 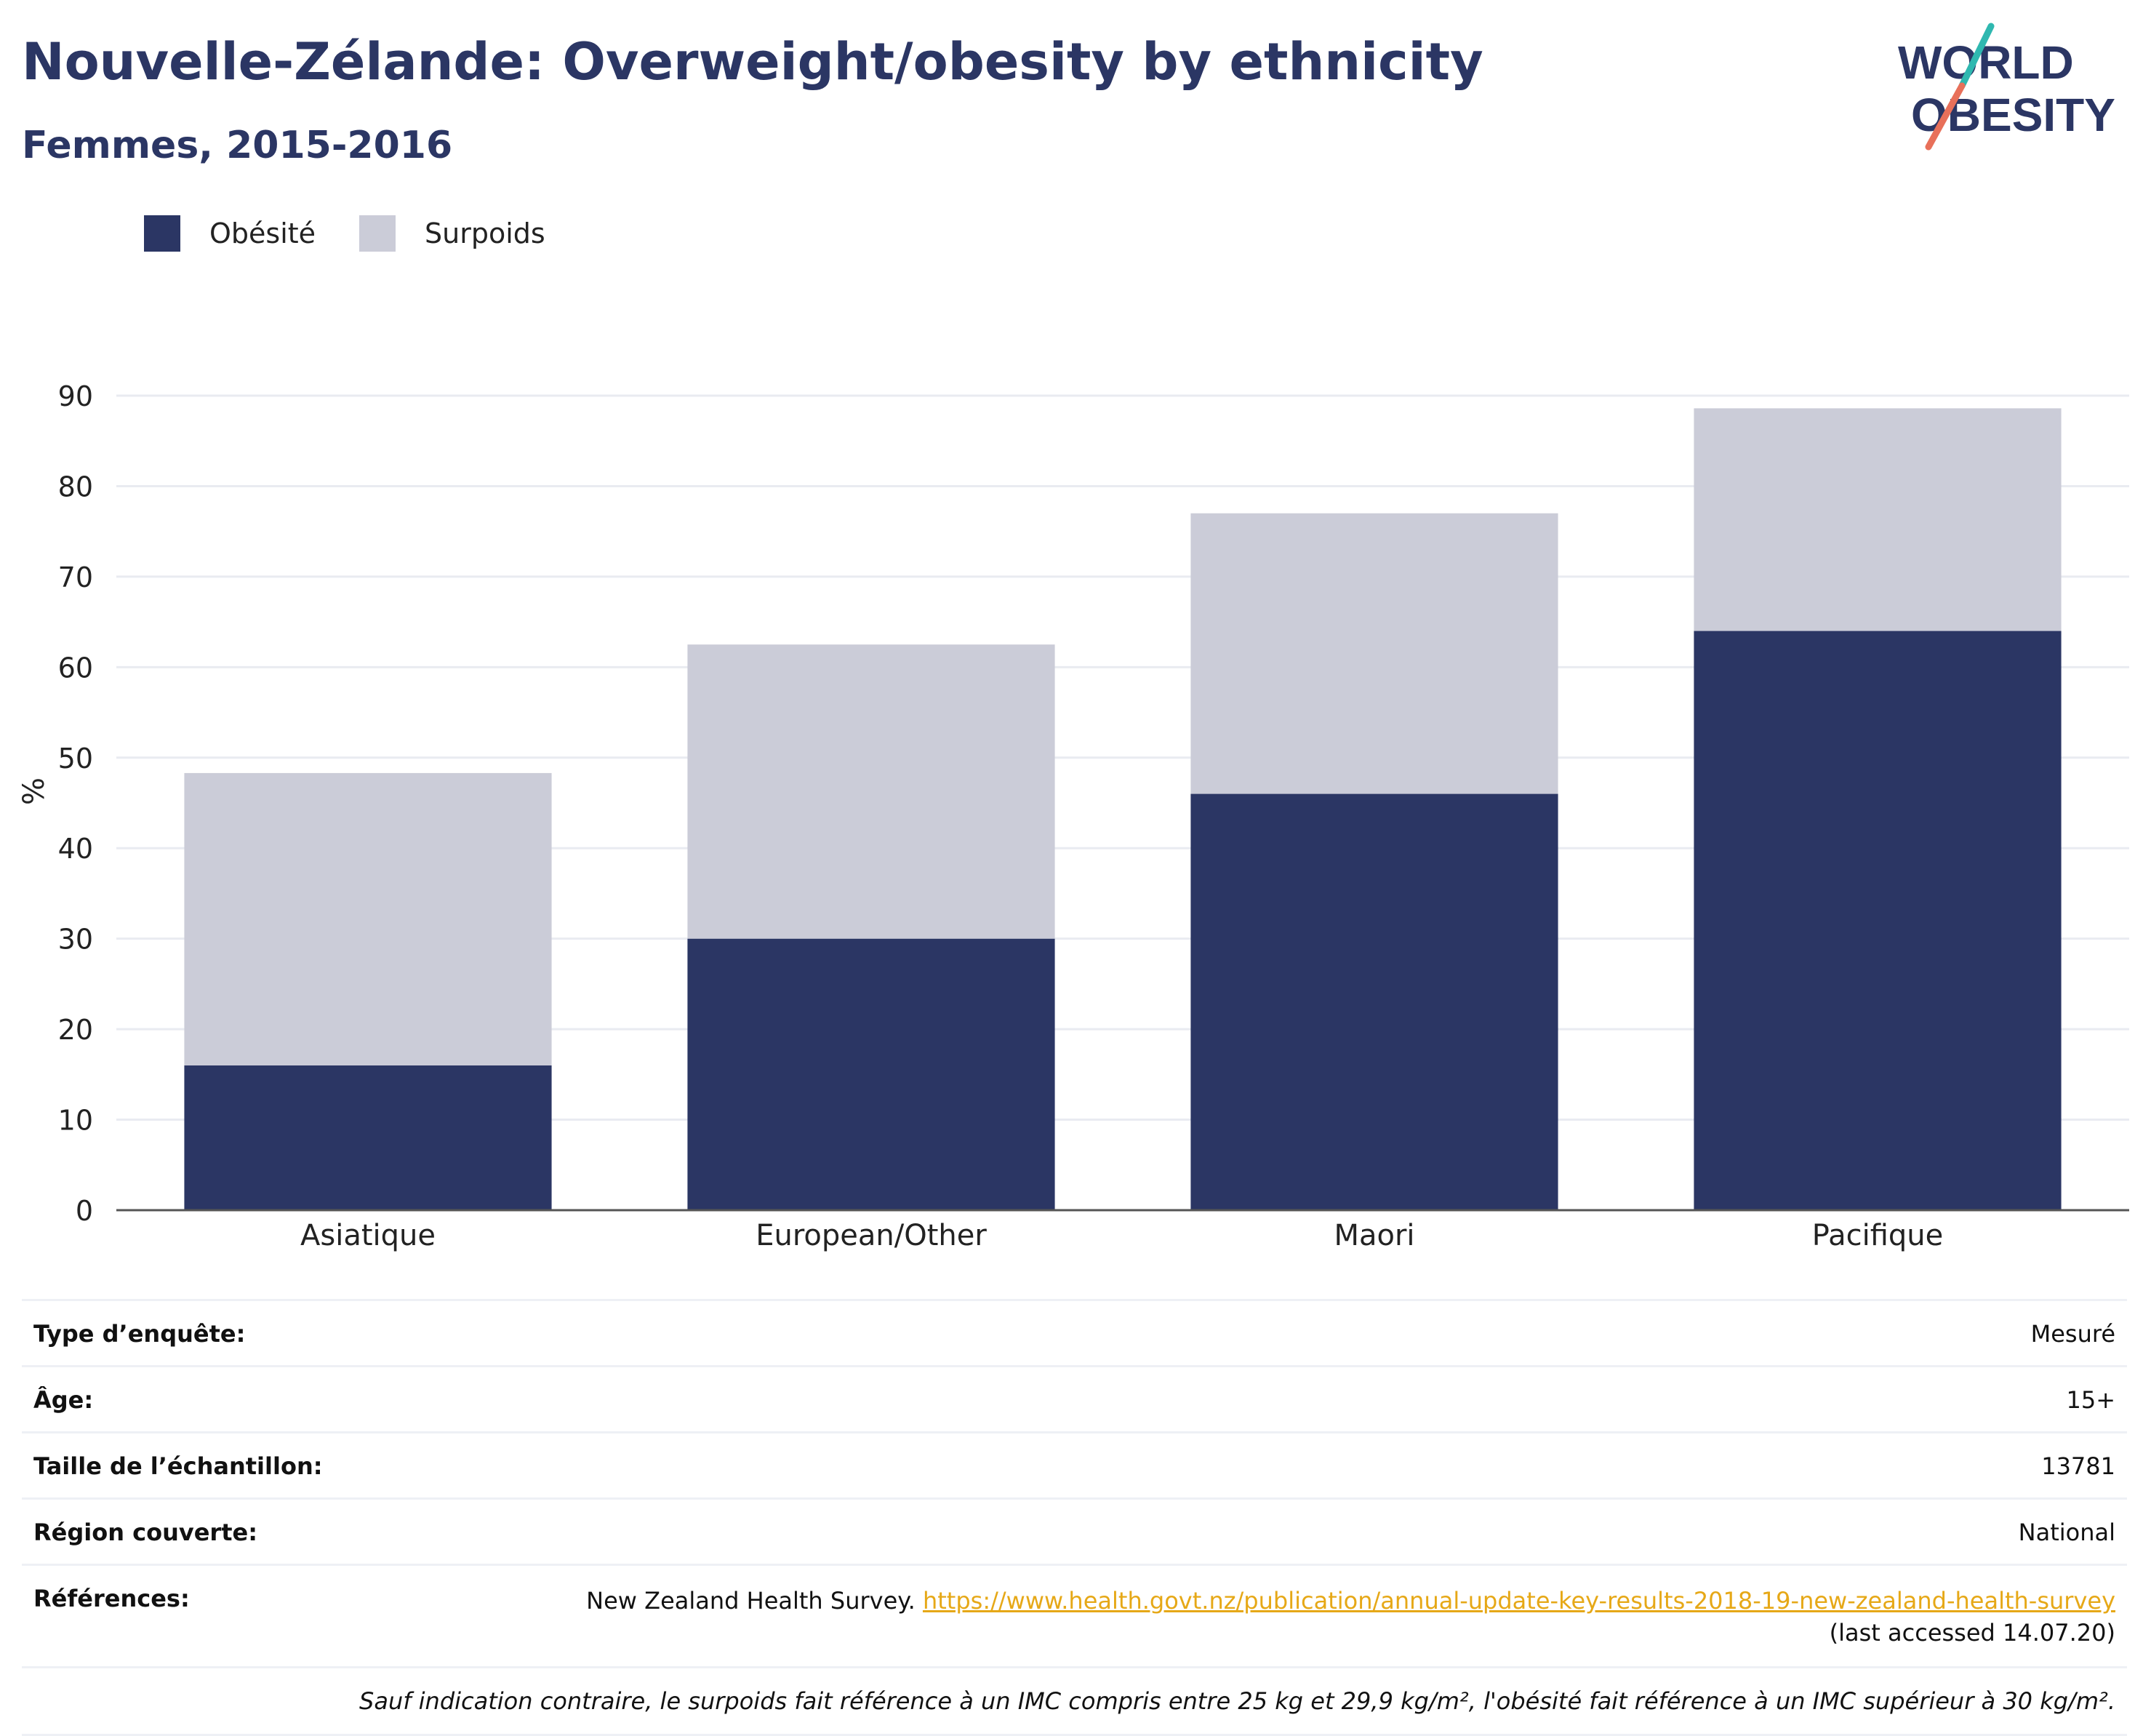 I want to click on y-tick-label: 60, so click(x=75, y=668).